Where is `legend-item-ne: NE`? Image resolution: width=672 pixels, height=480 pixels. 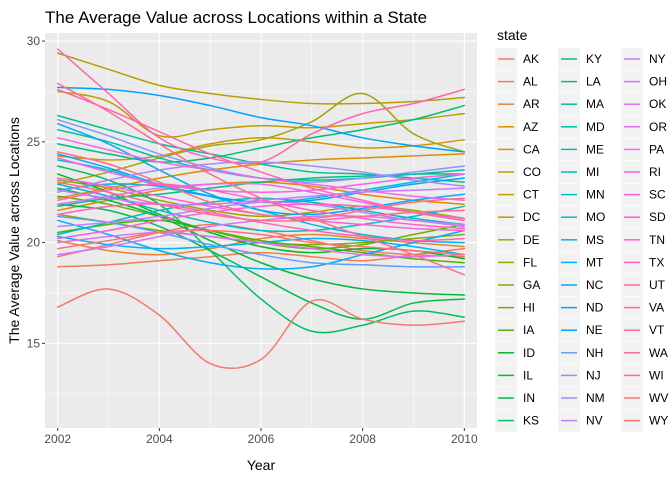 legend-item-ne: NE is located at coordinates (580, 330).